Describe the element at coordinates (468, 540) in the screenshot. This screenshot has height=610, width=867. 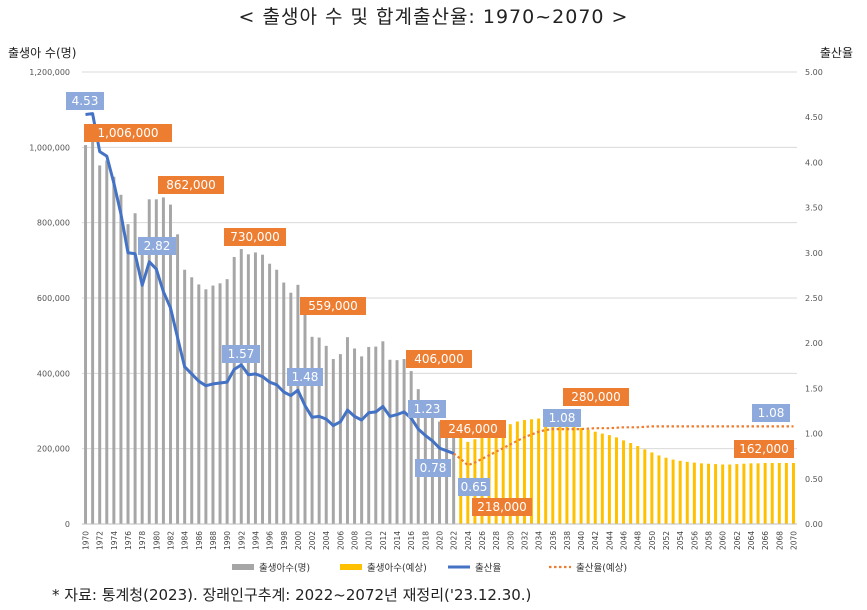
I see `x-tick-label: 2024` at that location.